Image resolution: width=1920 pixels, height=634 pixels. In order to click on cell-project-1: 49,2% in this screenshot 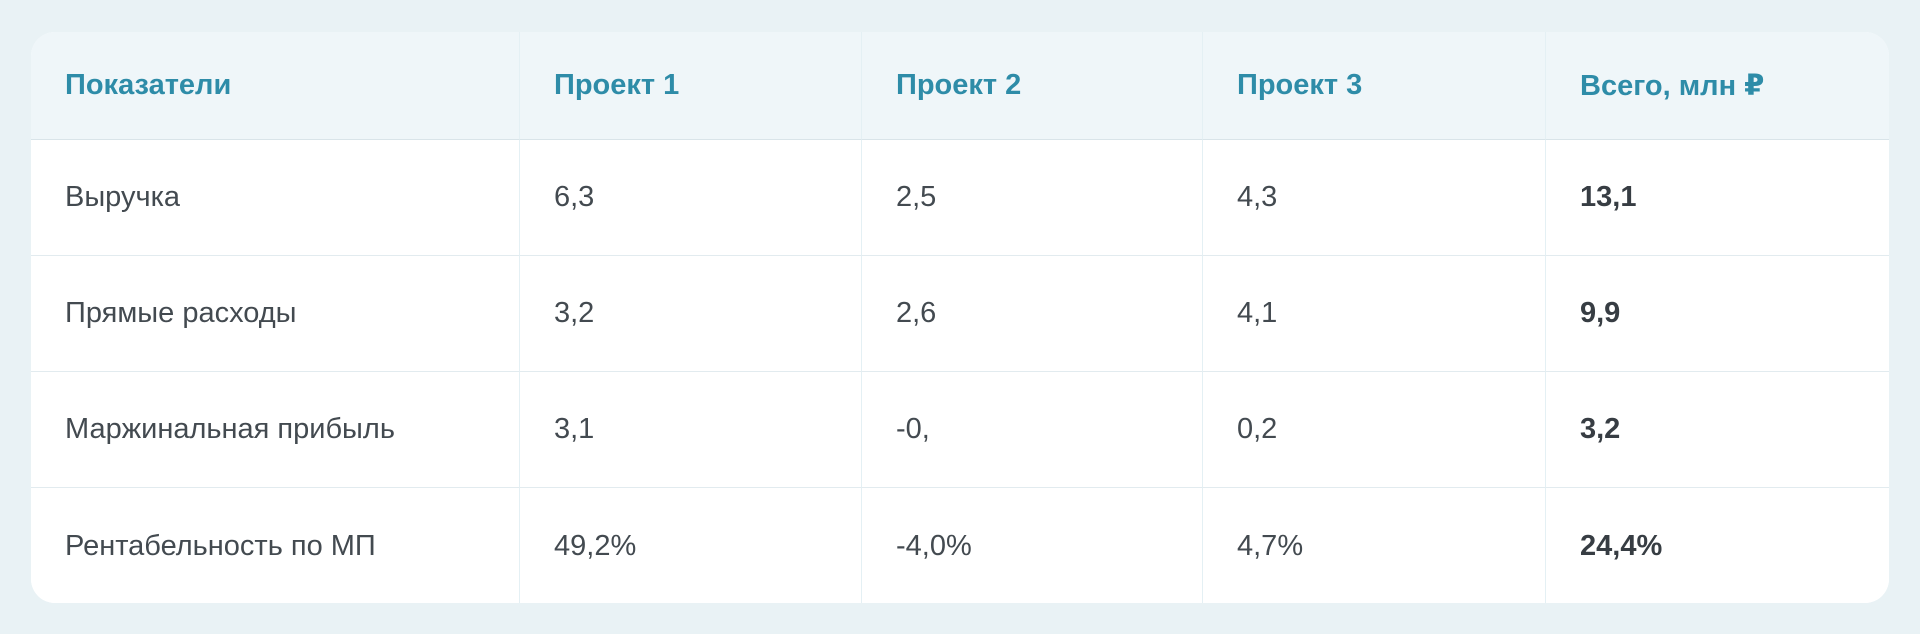, I will do `click(690, 545)`.